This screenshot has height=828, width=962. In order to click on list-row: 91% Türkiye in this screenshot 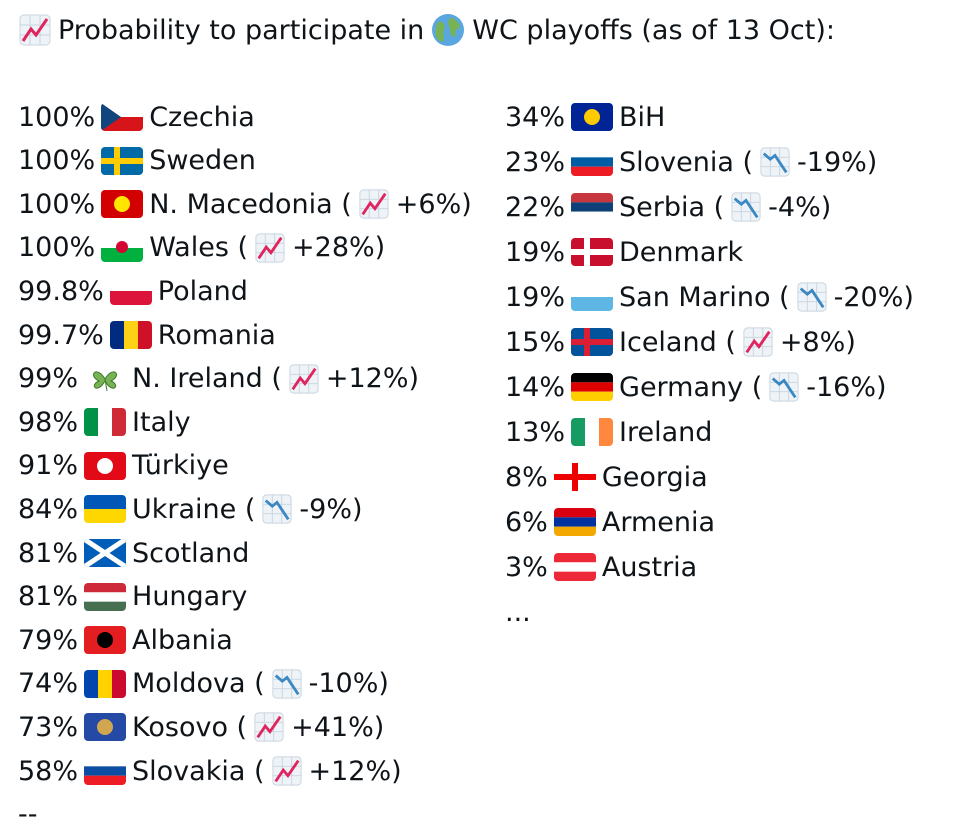, I will do `click(126, 466)`.